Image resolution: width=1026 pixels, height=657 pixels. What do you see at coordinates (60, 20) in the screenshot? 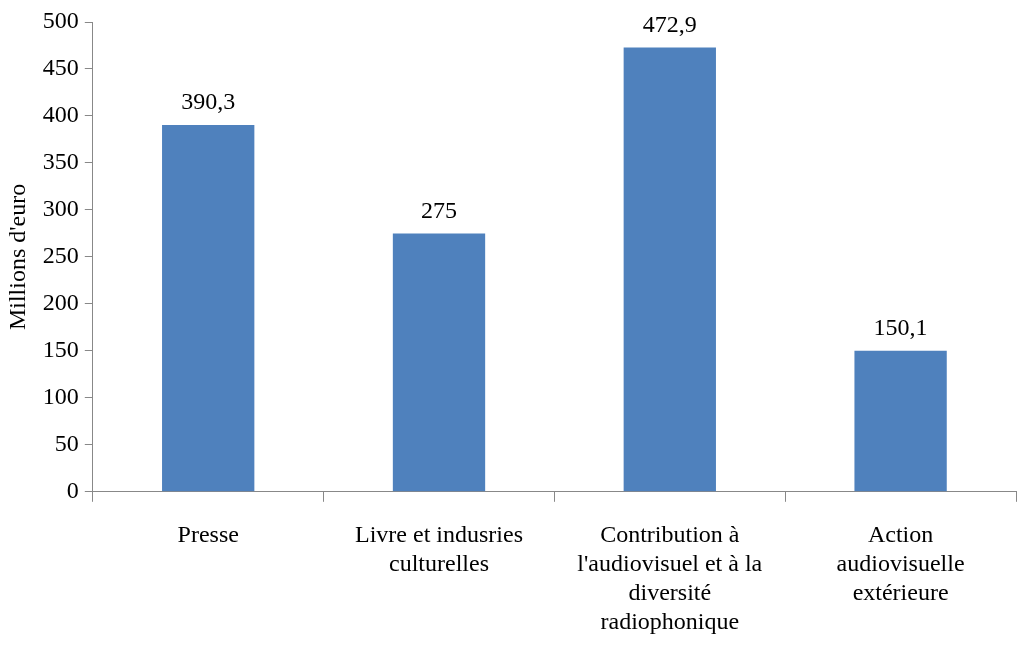
I see `y-tick-label: 500` at bounding box center [60, 20].